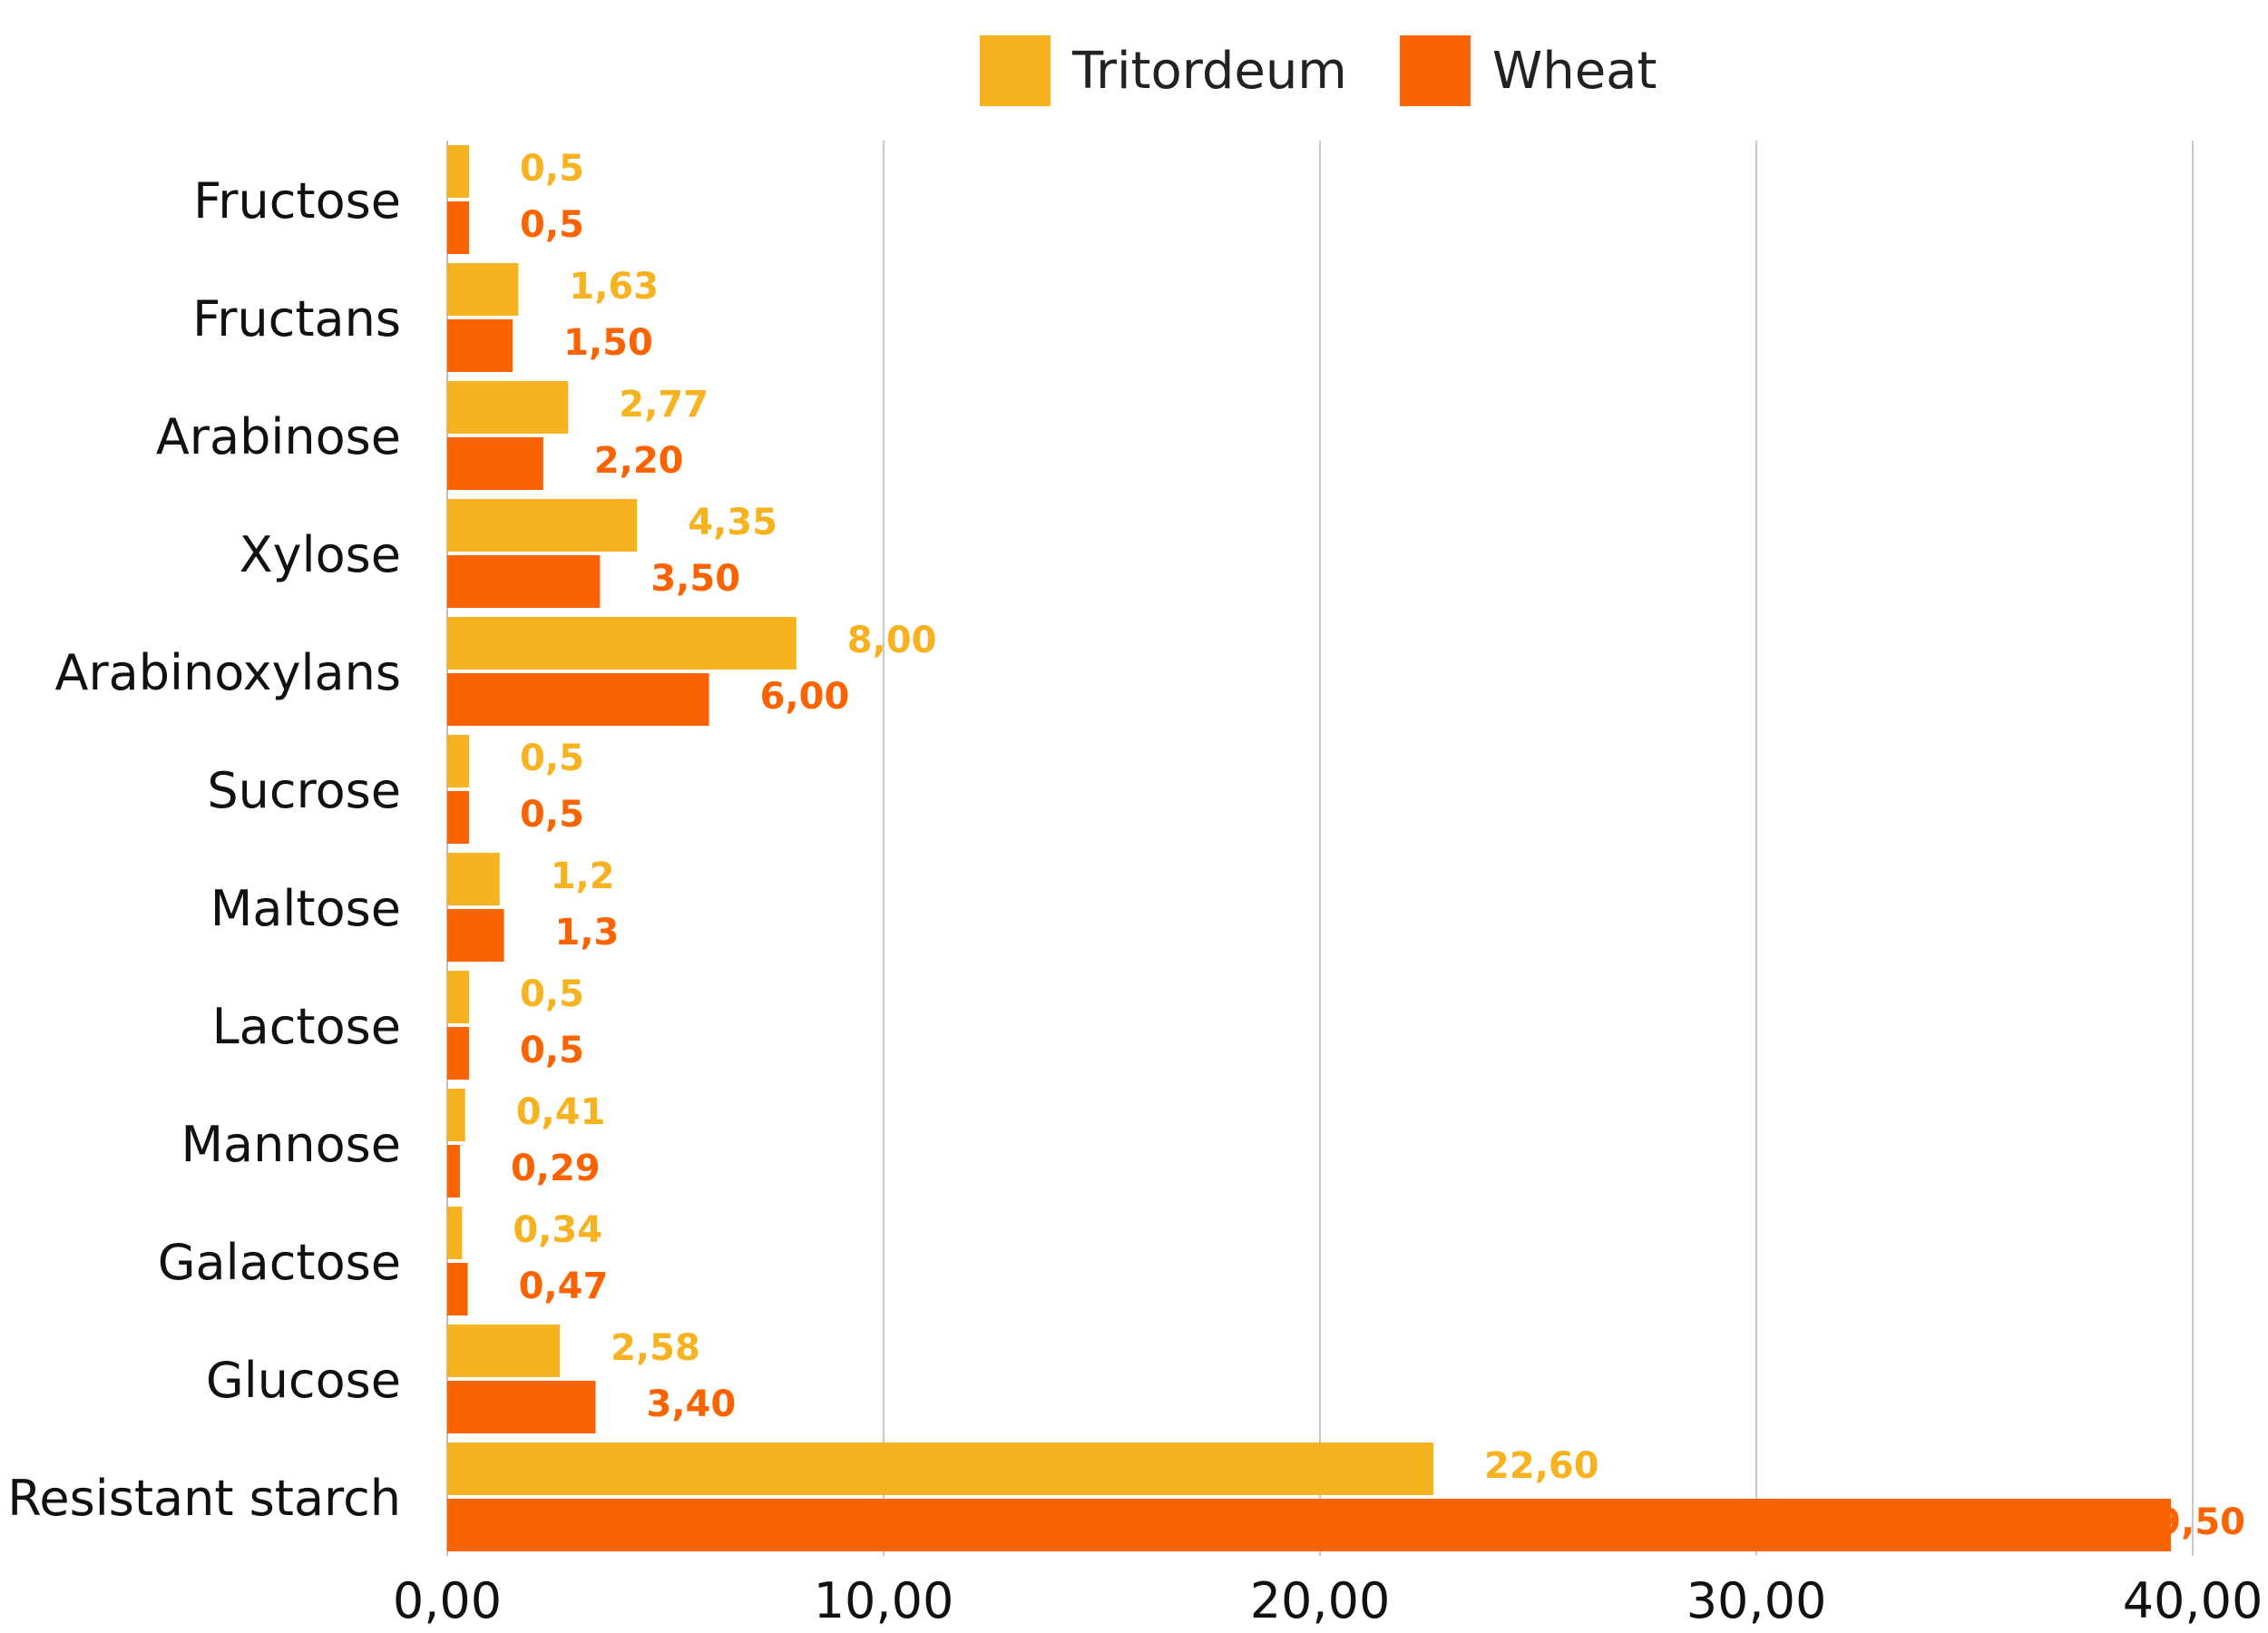 Image resolution: width=2268 pixels, height=1633 pixels. I want to click on data-label-wheat-lactose: 0,5, so click(552, 1050).